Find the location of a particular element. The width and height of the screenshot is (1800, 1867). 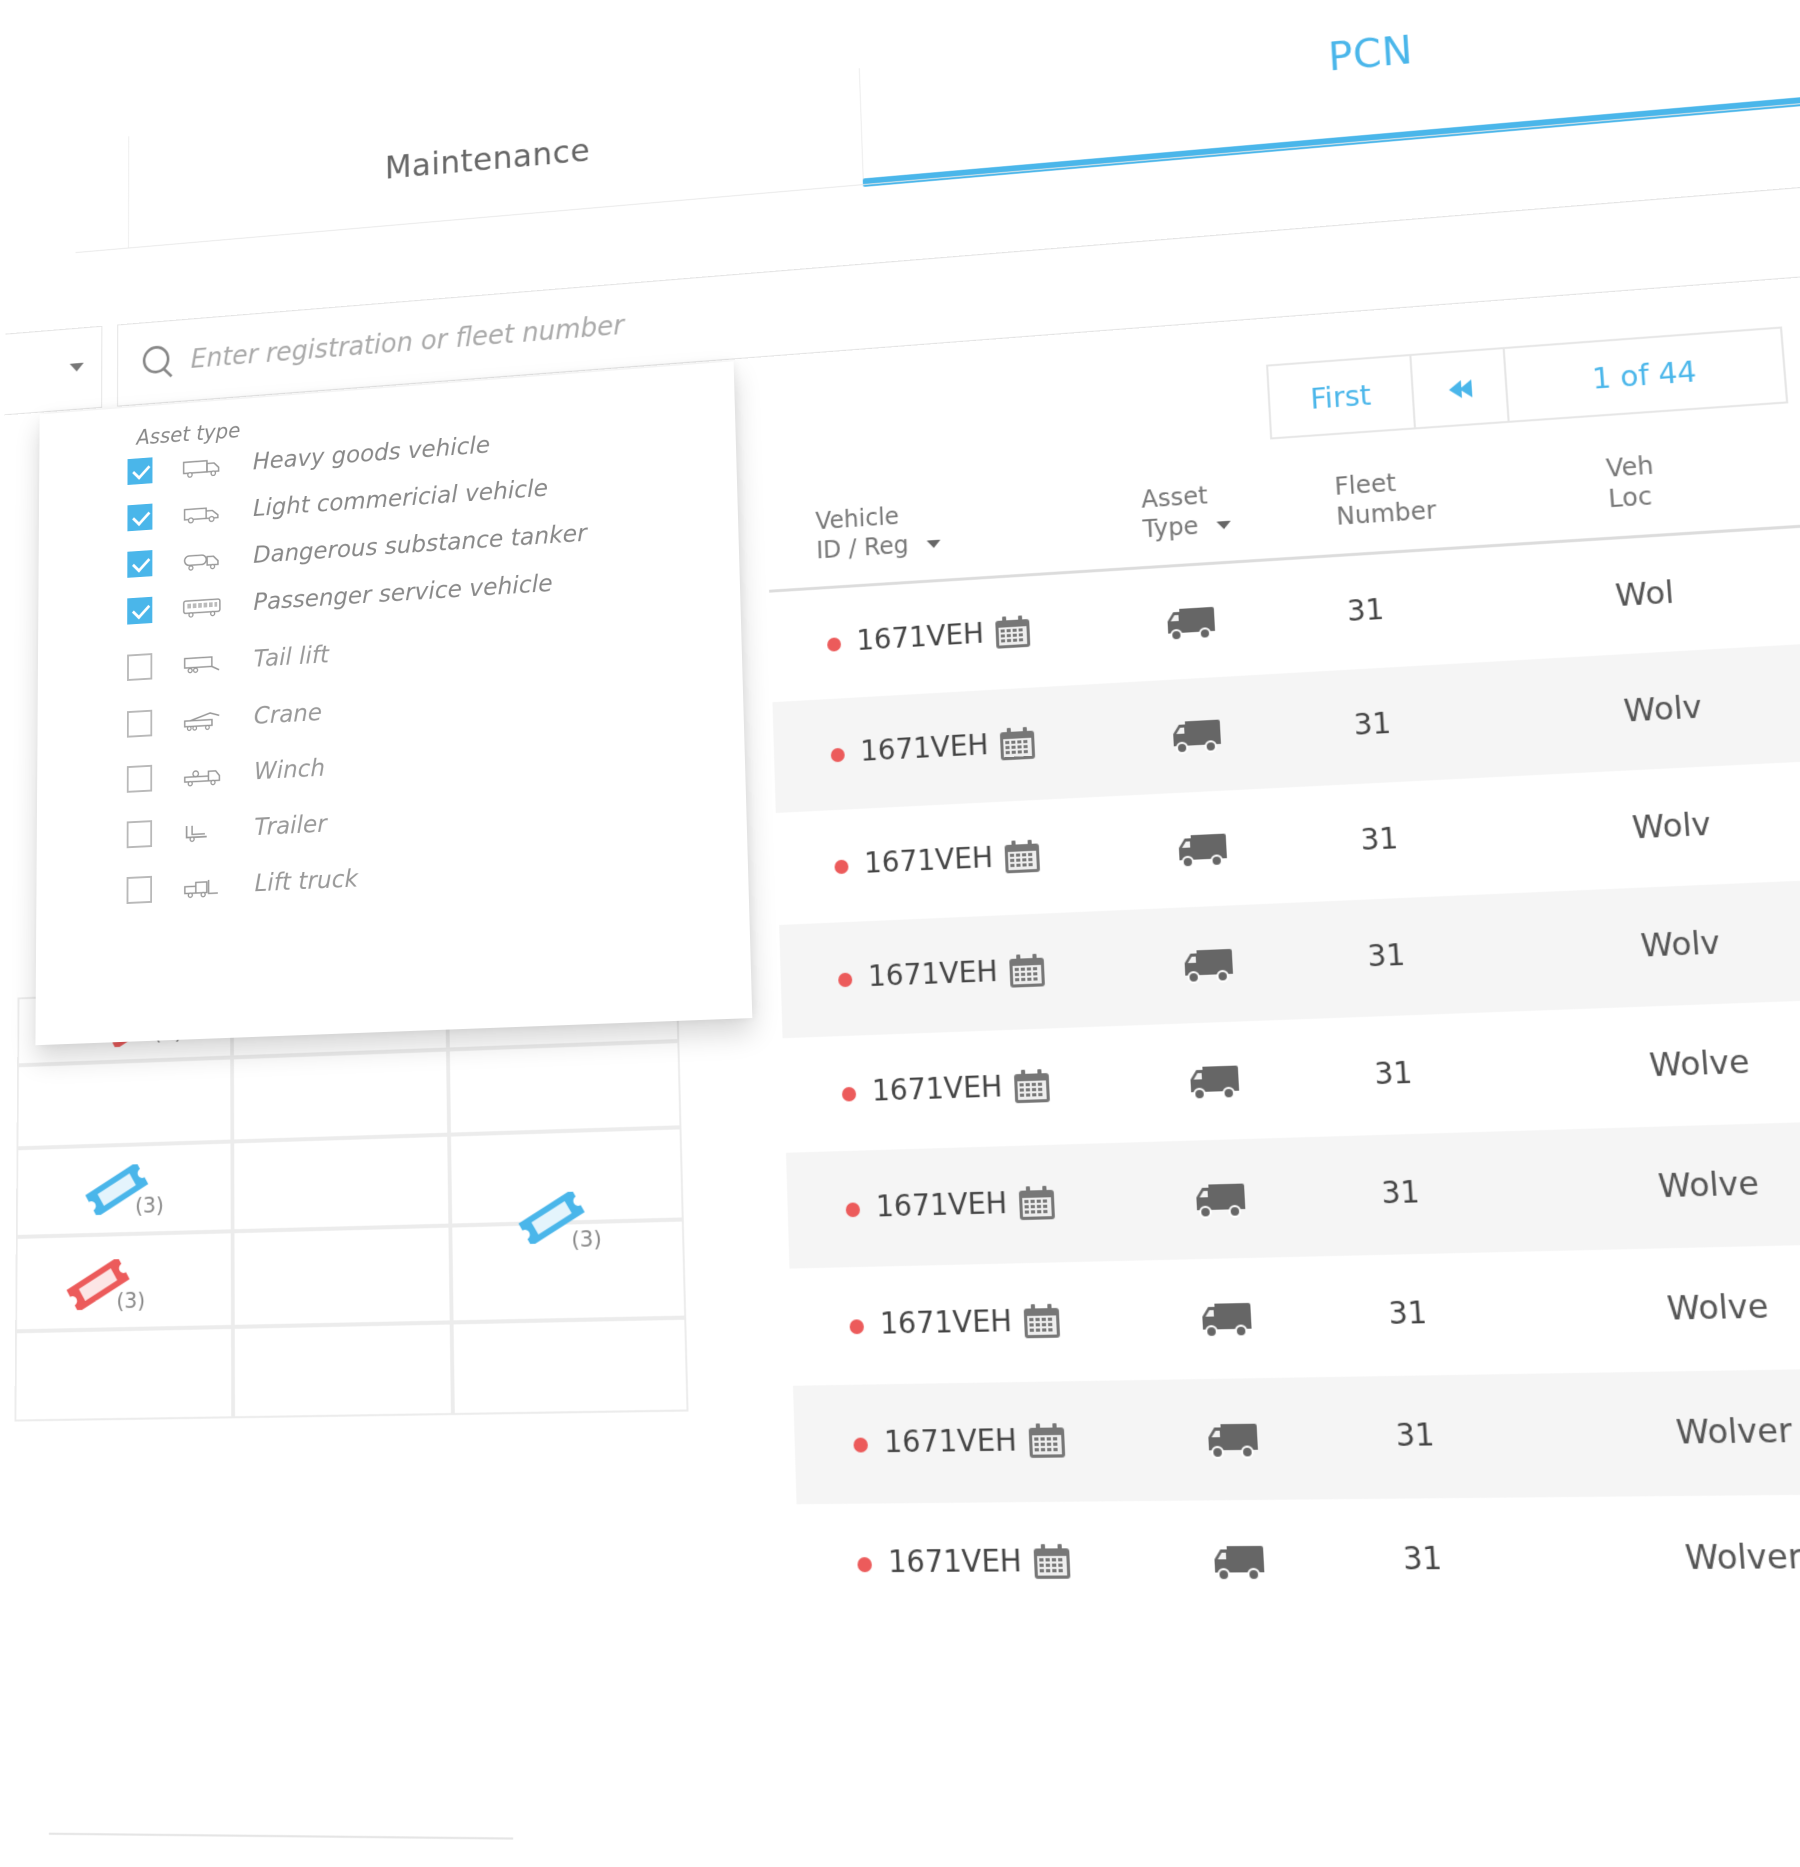

asset-filter-label: Winch is located at coordinates (289, 769).